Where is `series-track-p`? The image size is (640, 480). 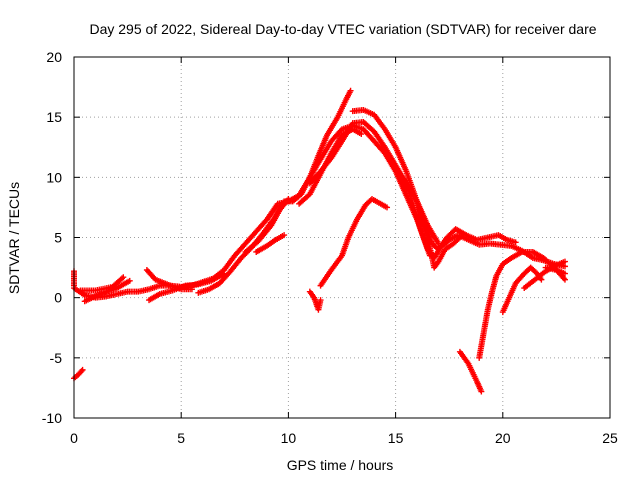 series-track-p is located at coordinates (482, 222).